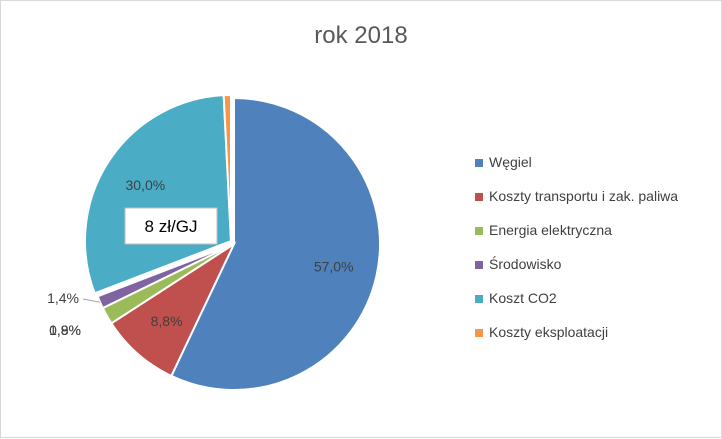  Describe the element at coordinates (360, 35) in the screenshot. I see `chart-title: rok 2018` at that location.